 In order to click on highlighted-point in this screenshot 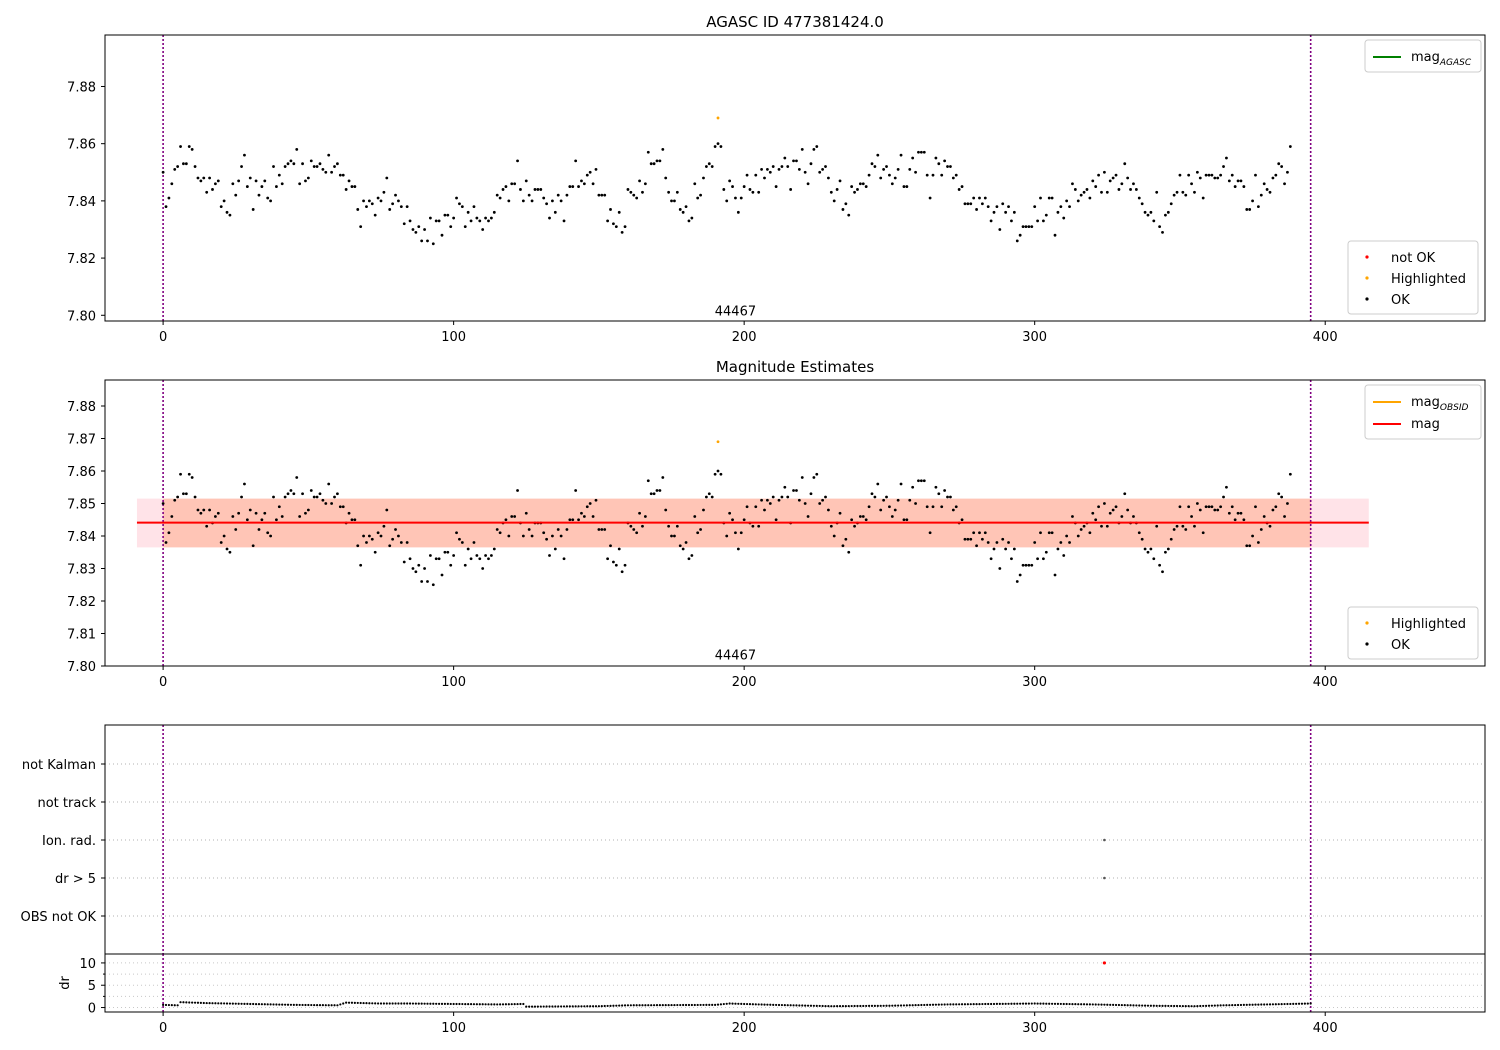, I will do `click(718, 442)`.